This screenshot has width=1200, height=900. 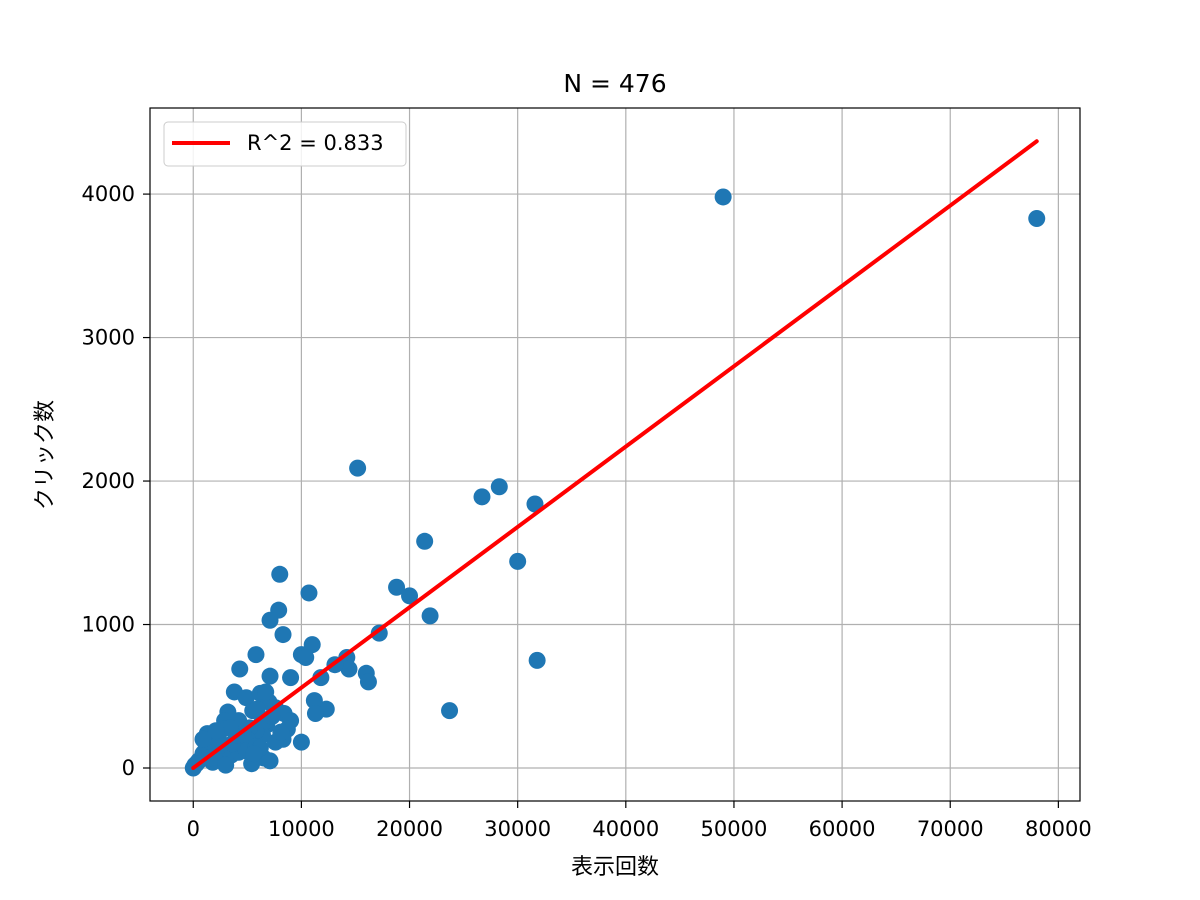 What do you see at coordinates (108, 194) in the screenshot?
I see `y-tick-label: 4000` at bounding box center [108, 194].